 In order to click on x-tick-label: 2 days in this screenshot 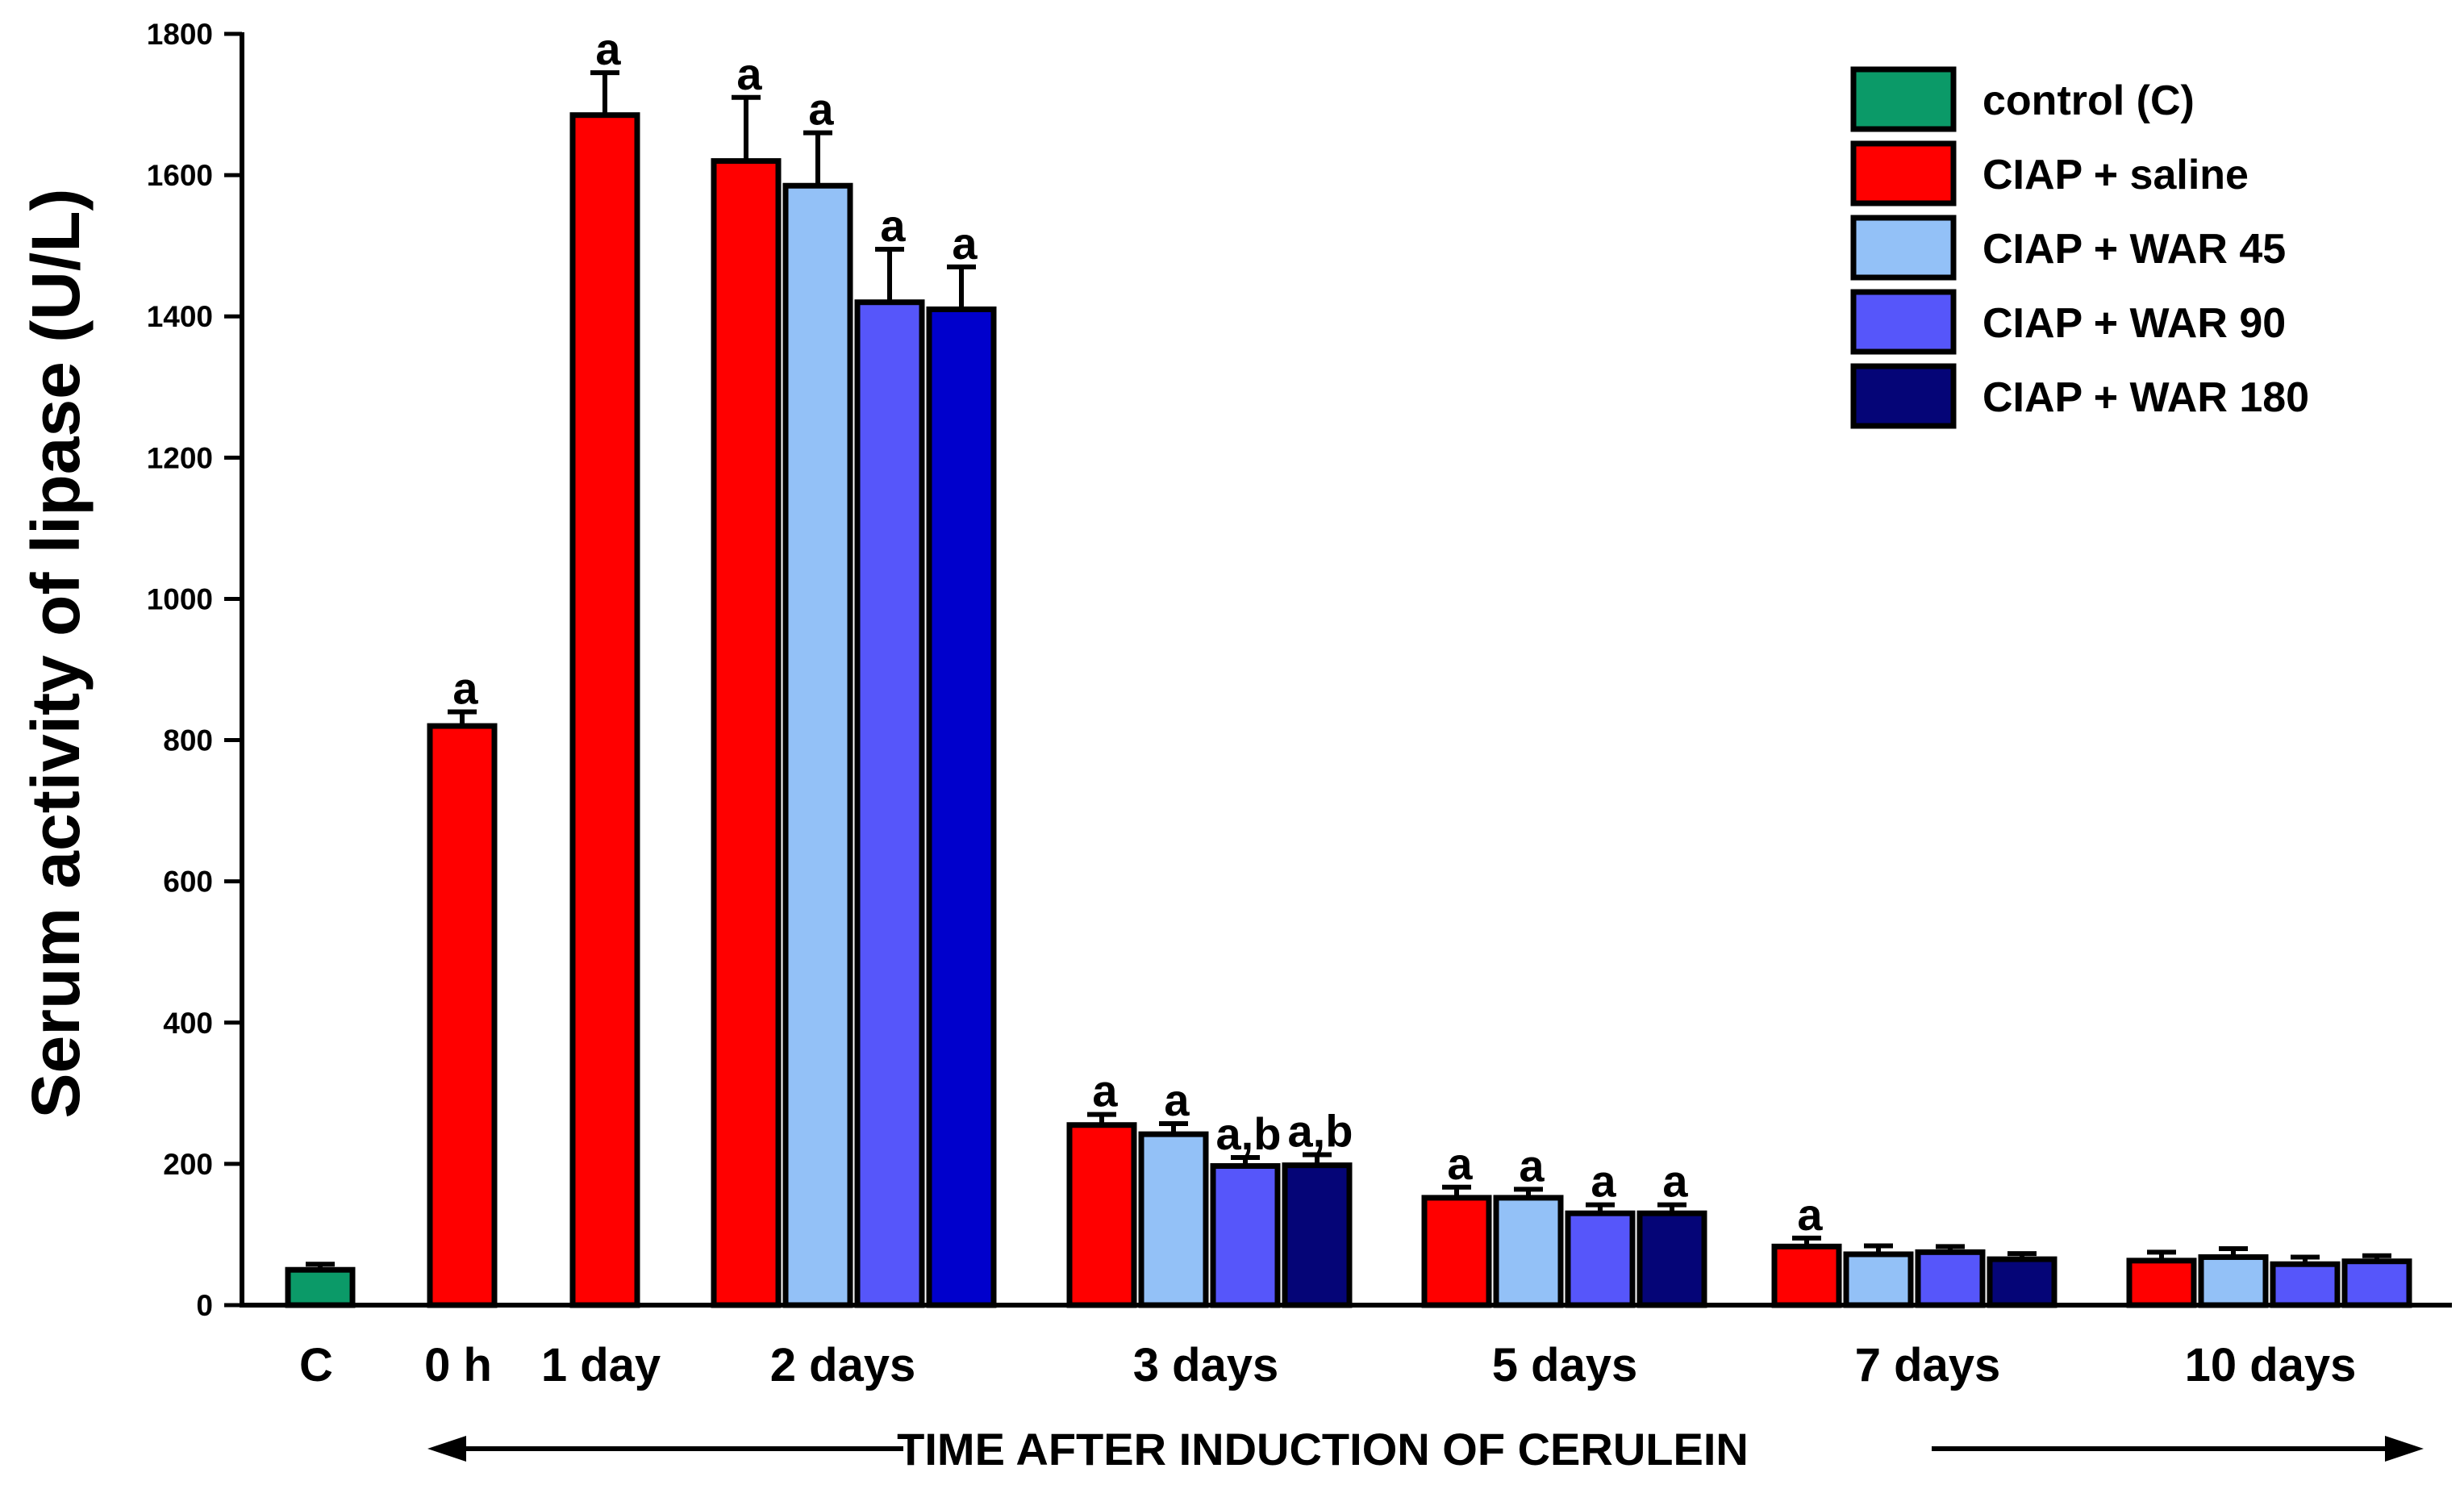, I will do `click(843, 1365)`.